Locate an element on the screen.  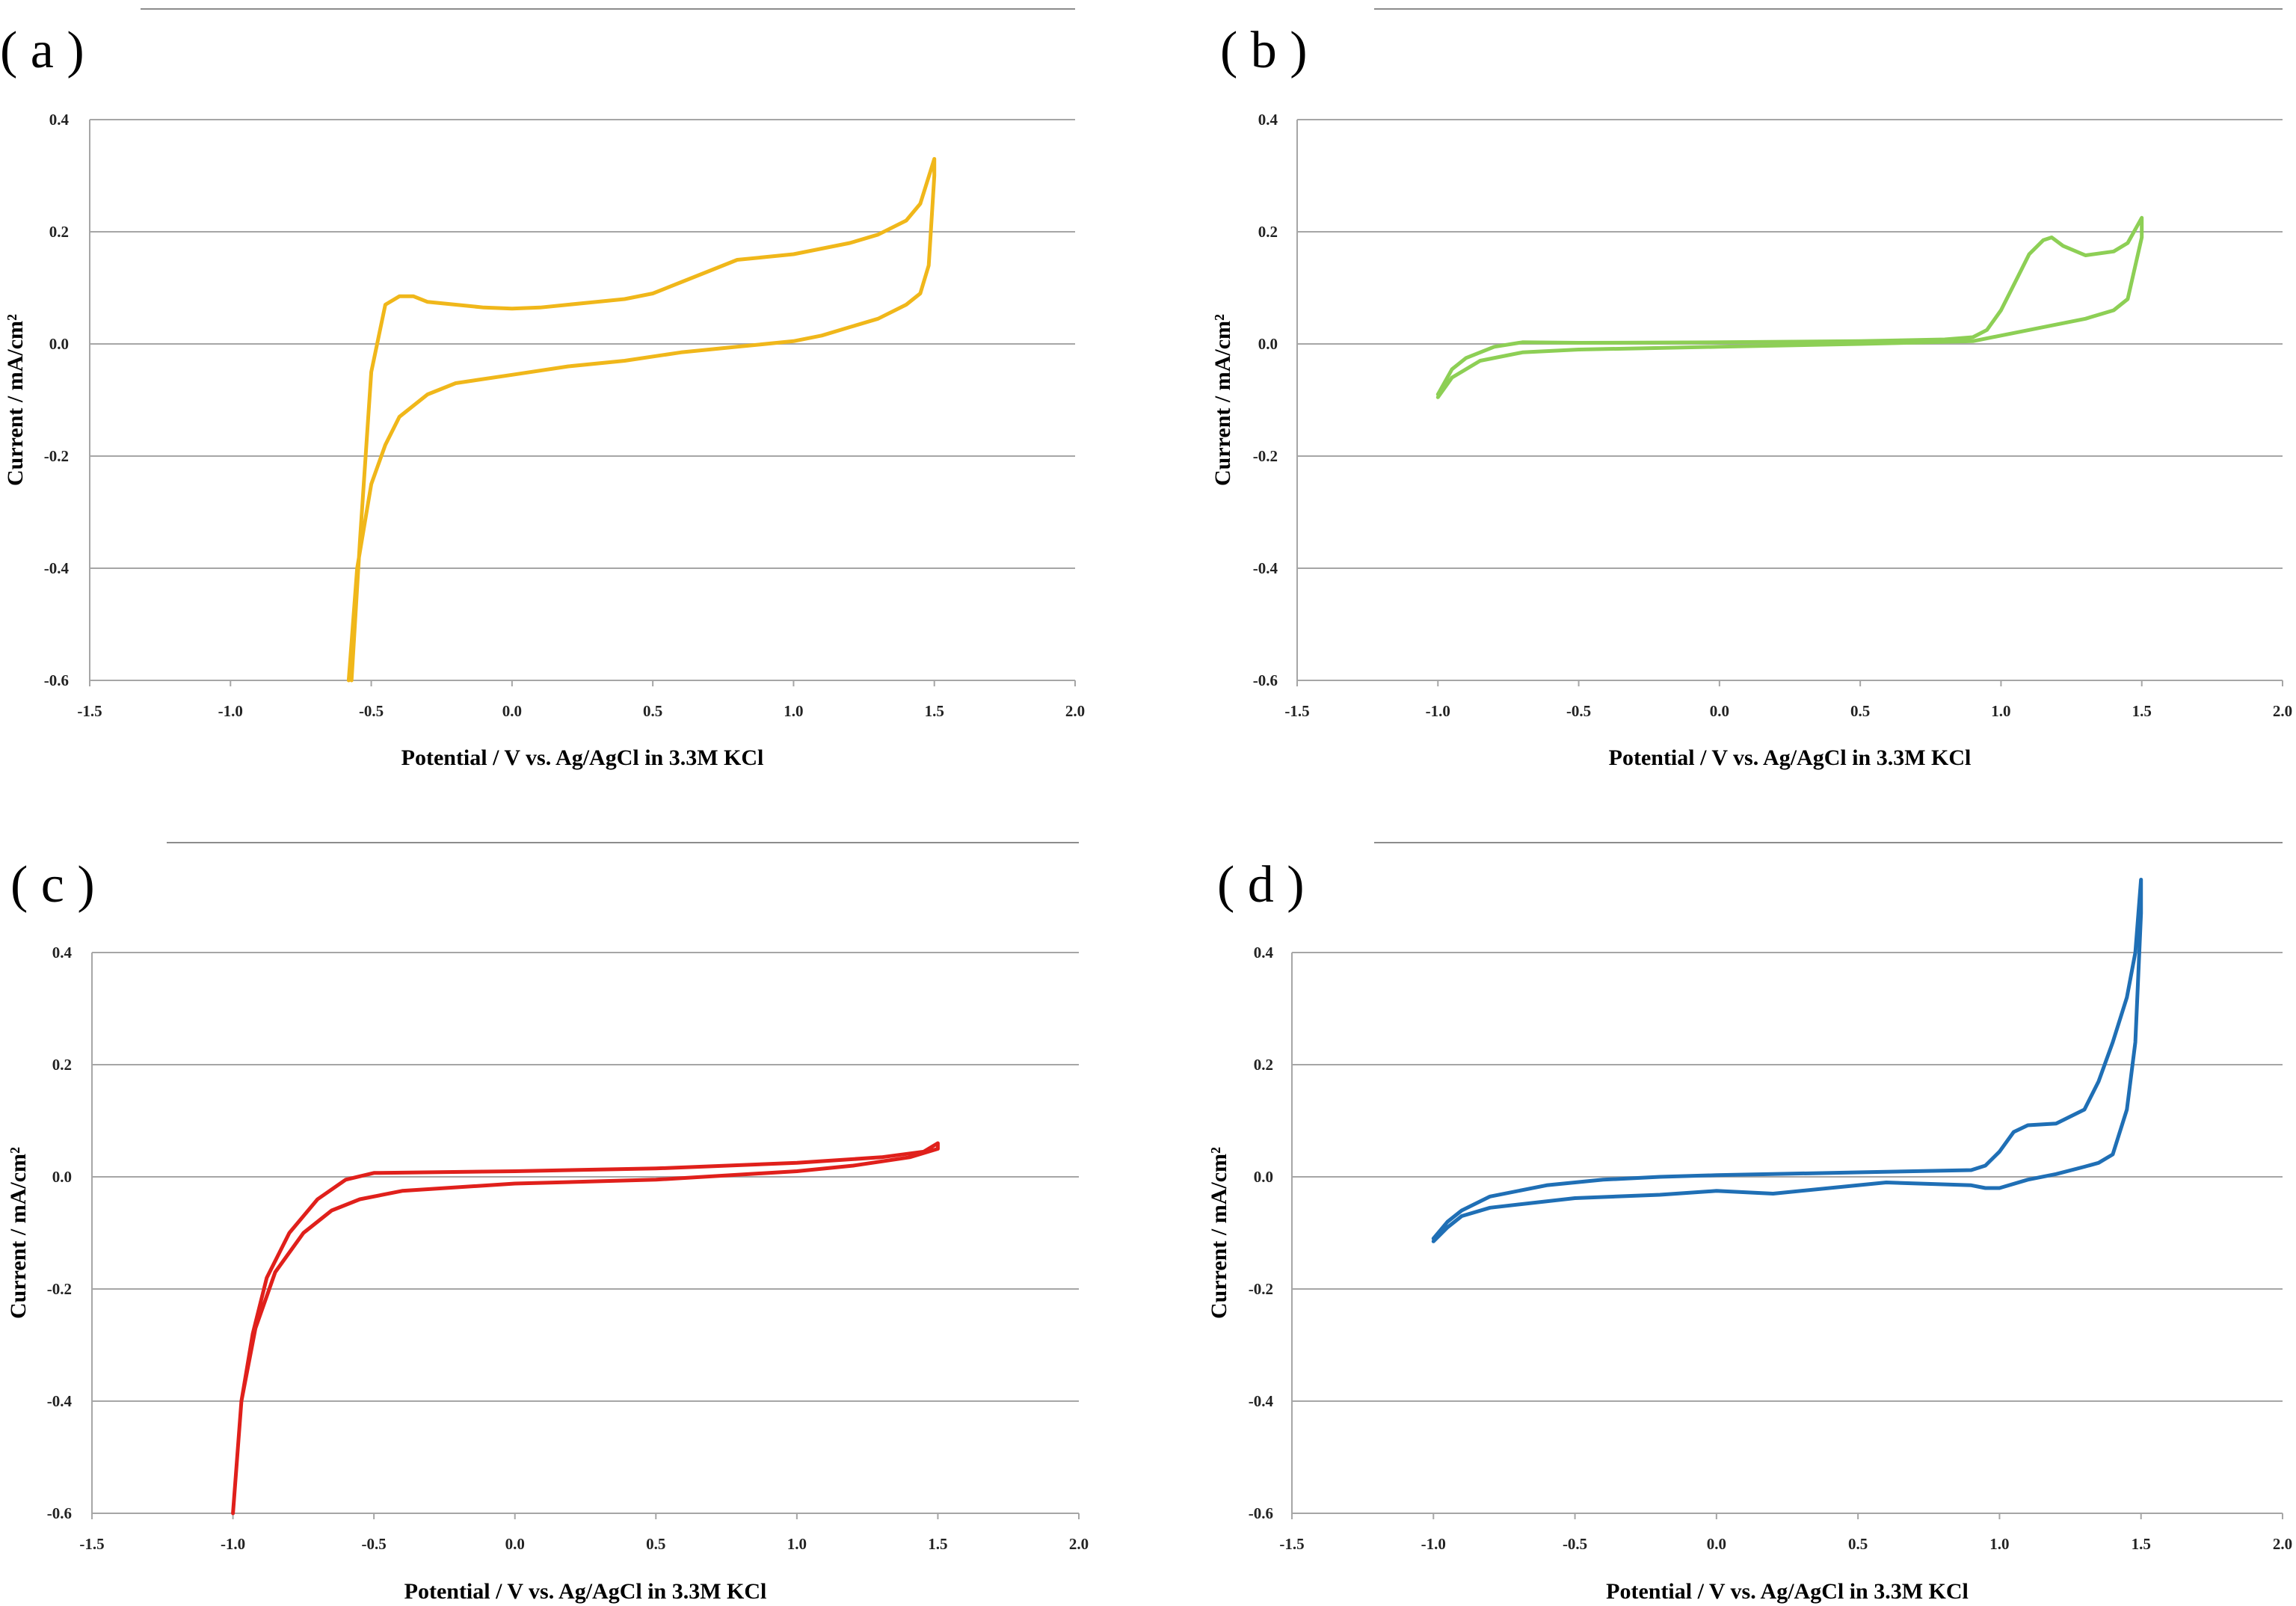
panel-label: ( b ) is located at coordinates (1264, 51).